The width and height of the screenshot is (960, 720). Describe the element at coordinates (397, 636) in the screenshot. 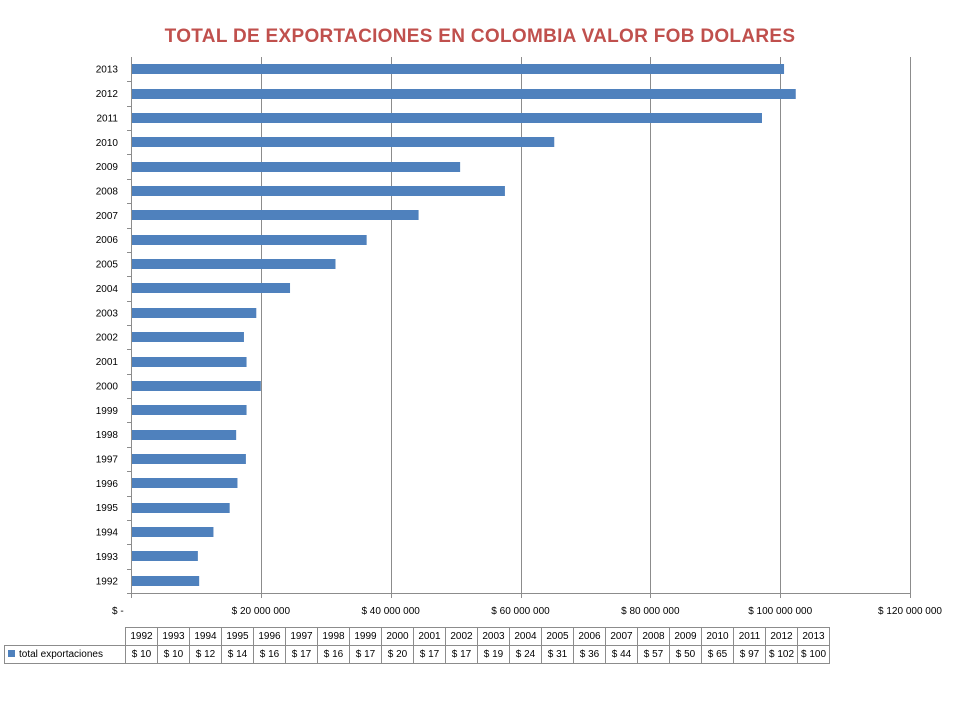

I see `data-table-year-2000: 2000` at that location.